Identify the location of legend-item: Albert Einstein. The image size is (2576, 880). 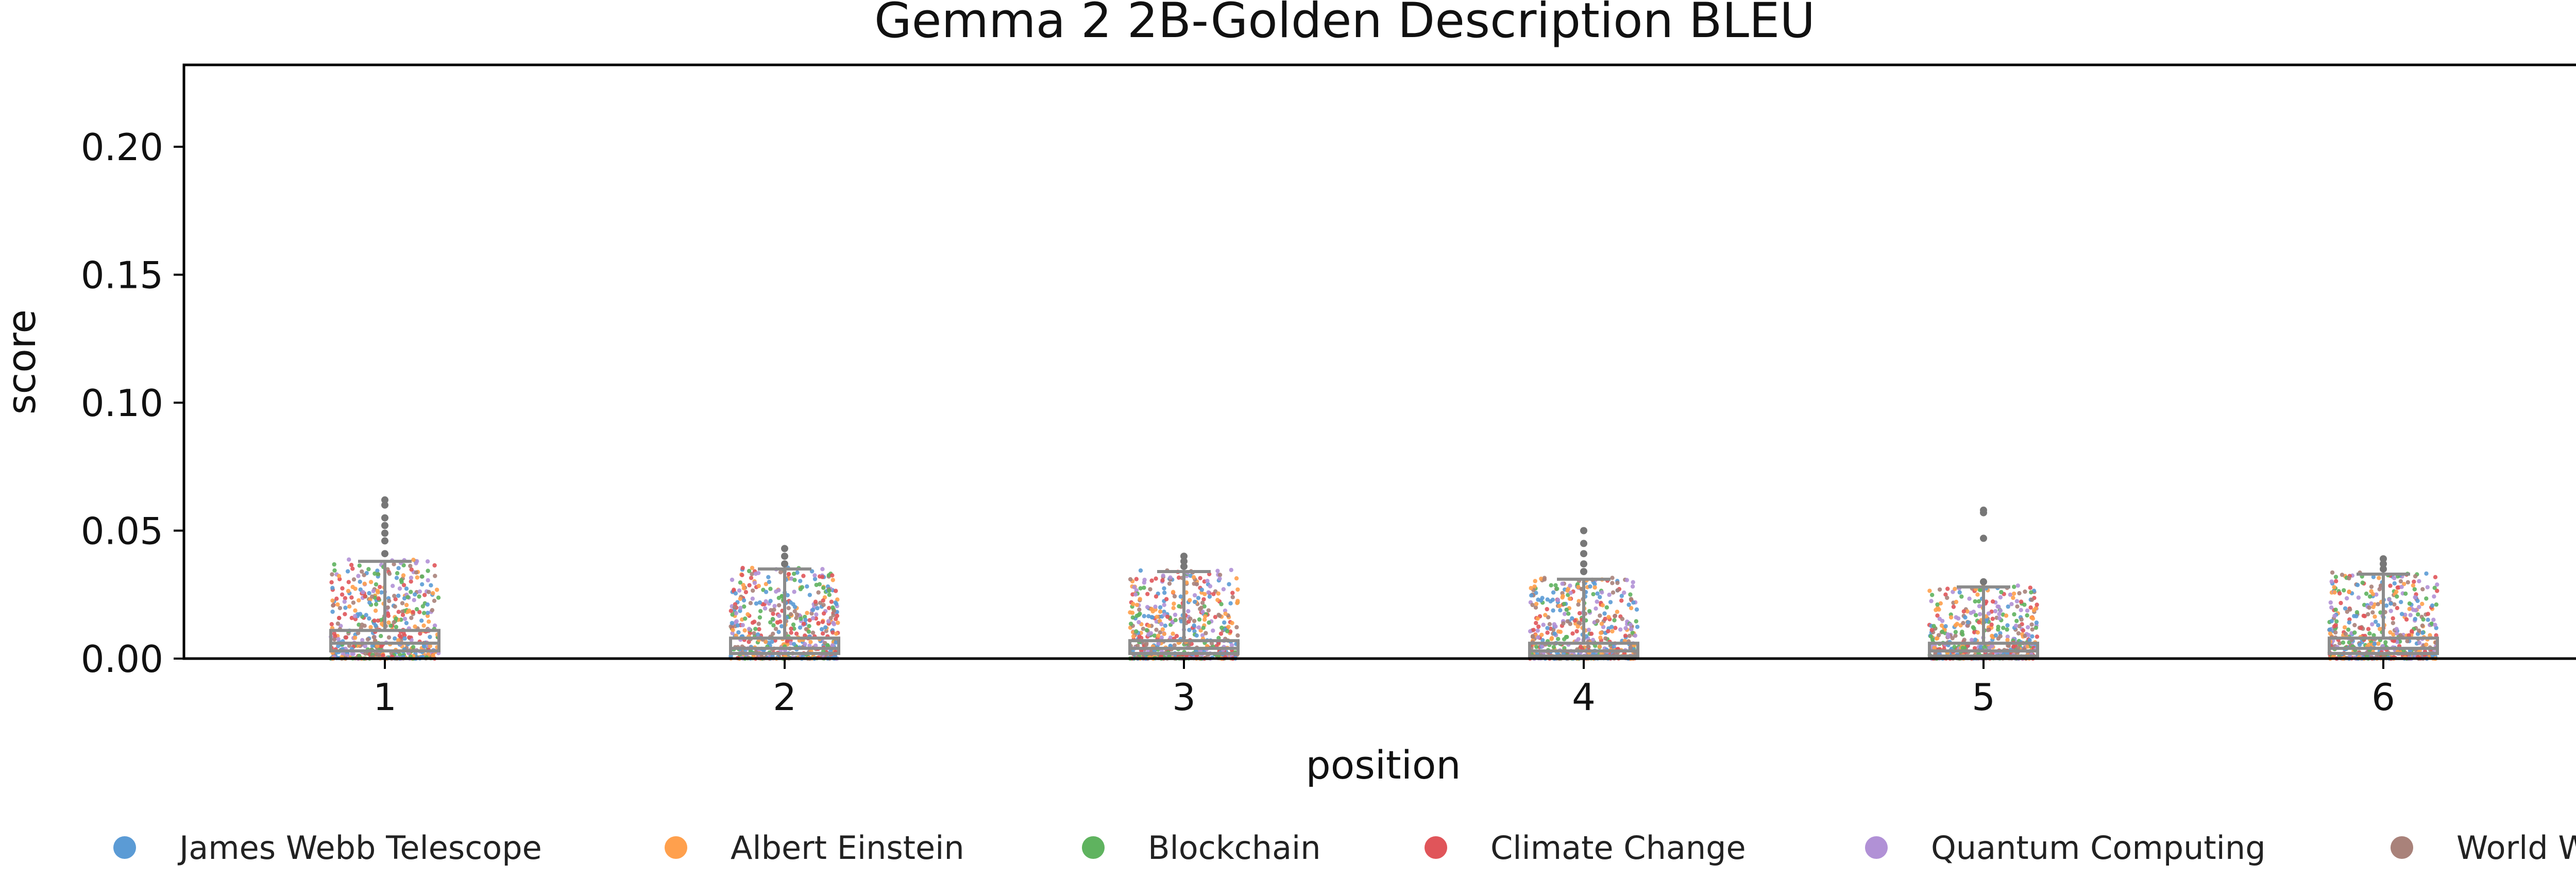
(814, 848).